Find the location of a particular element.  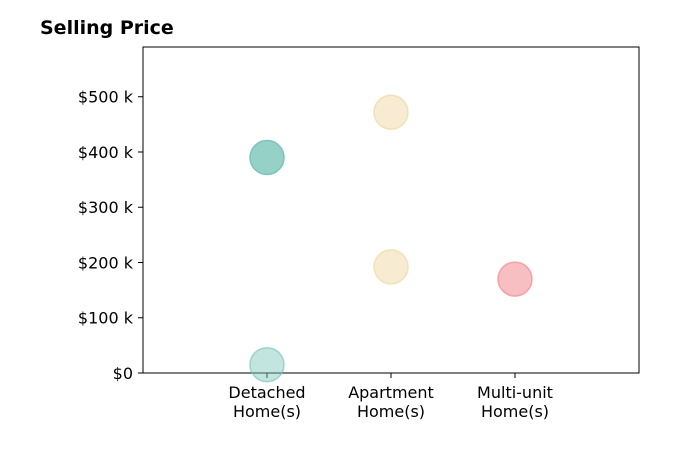

x-tick-label: Detached Home(s) is located at coordinates (266, 402).